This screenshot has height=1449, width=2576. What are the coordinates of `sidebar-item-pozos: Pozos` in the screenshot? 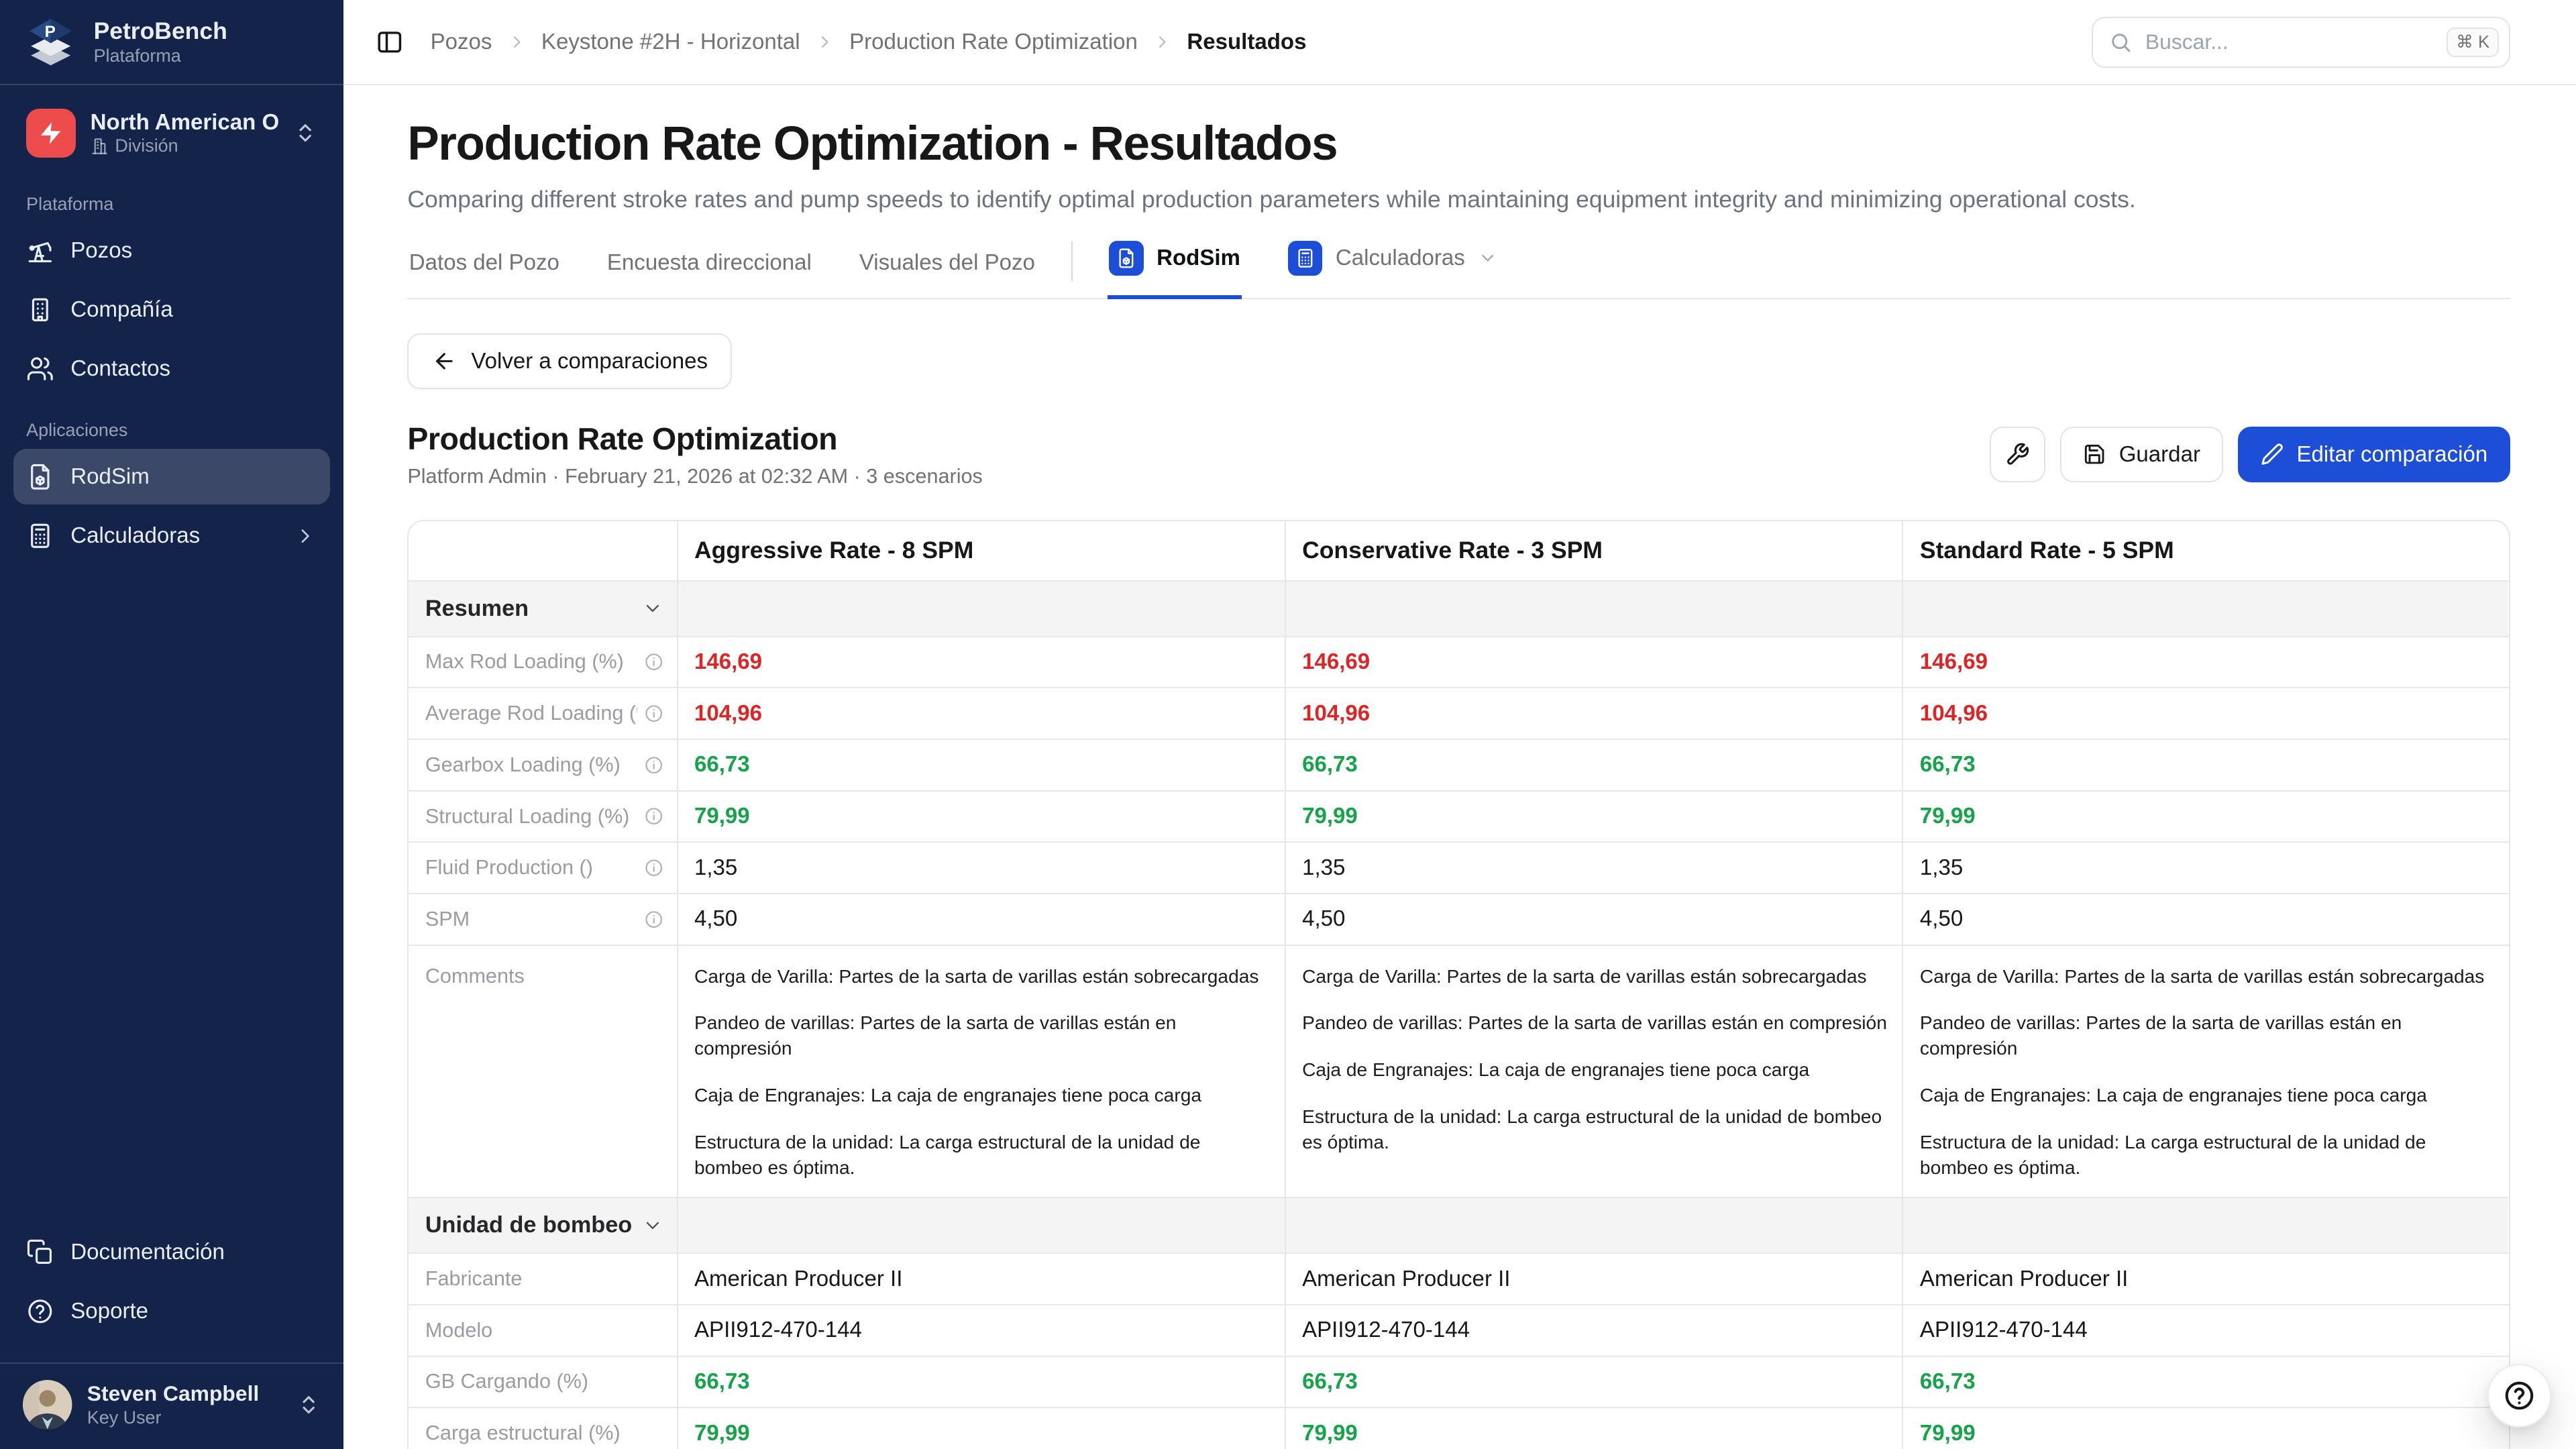 It's located at (172, 250).